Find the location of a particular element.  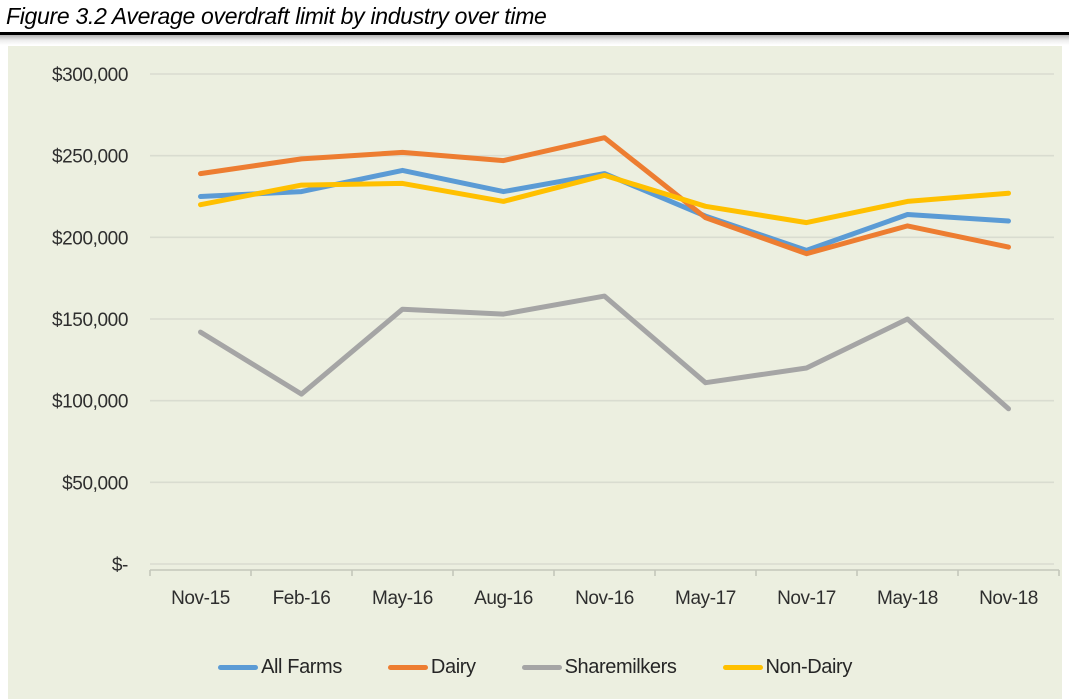

x-axis-label: May-16 is located at coordinates (402, 598).